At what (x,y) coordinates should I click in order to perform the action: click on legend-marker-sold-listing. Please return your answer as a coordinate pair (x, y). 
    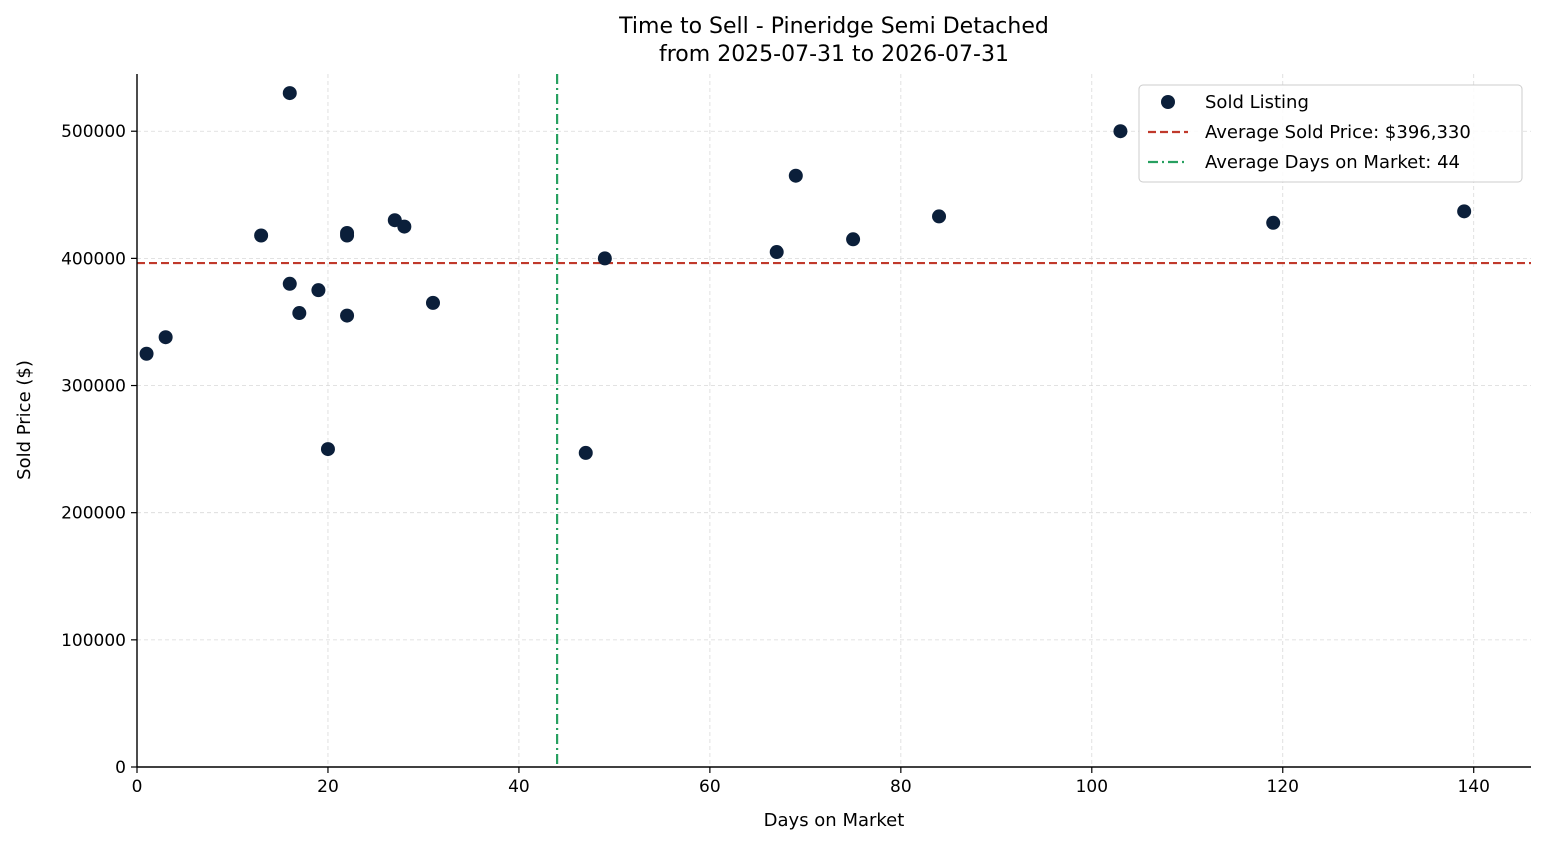
    Looking at the image, I should click on (1168, 102).